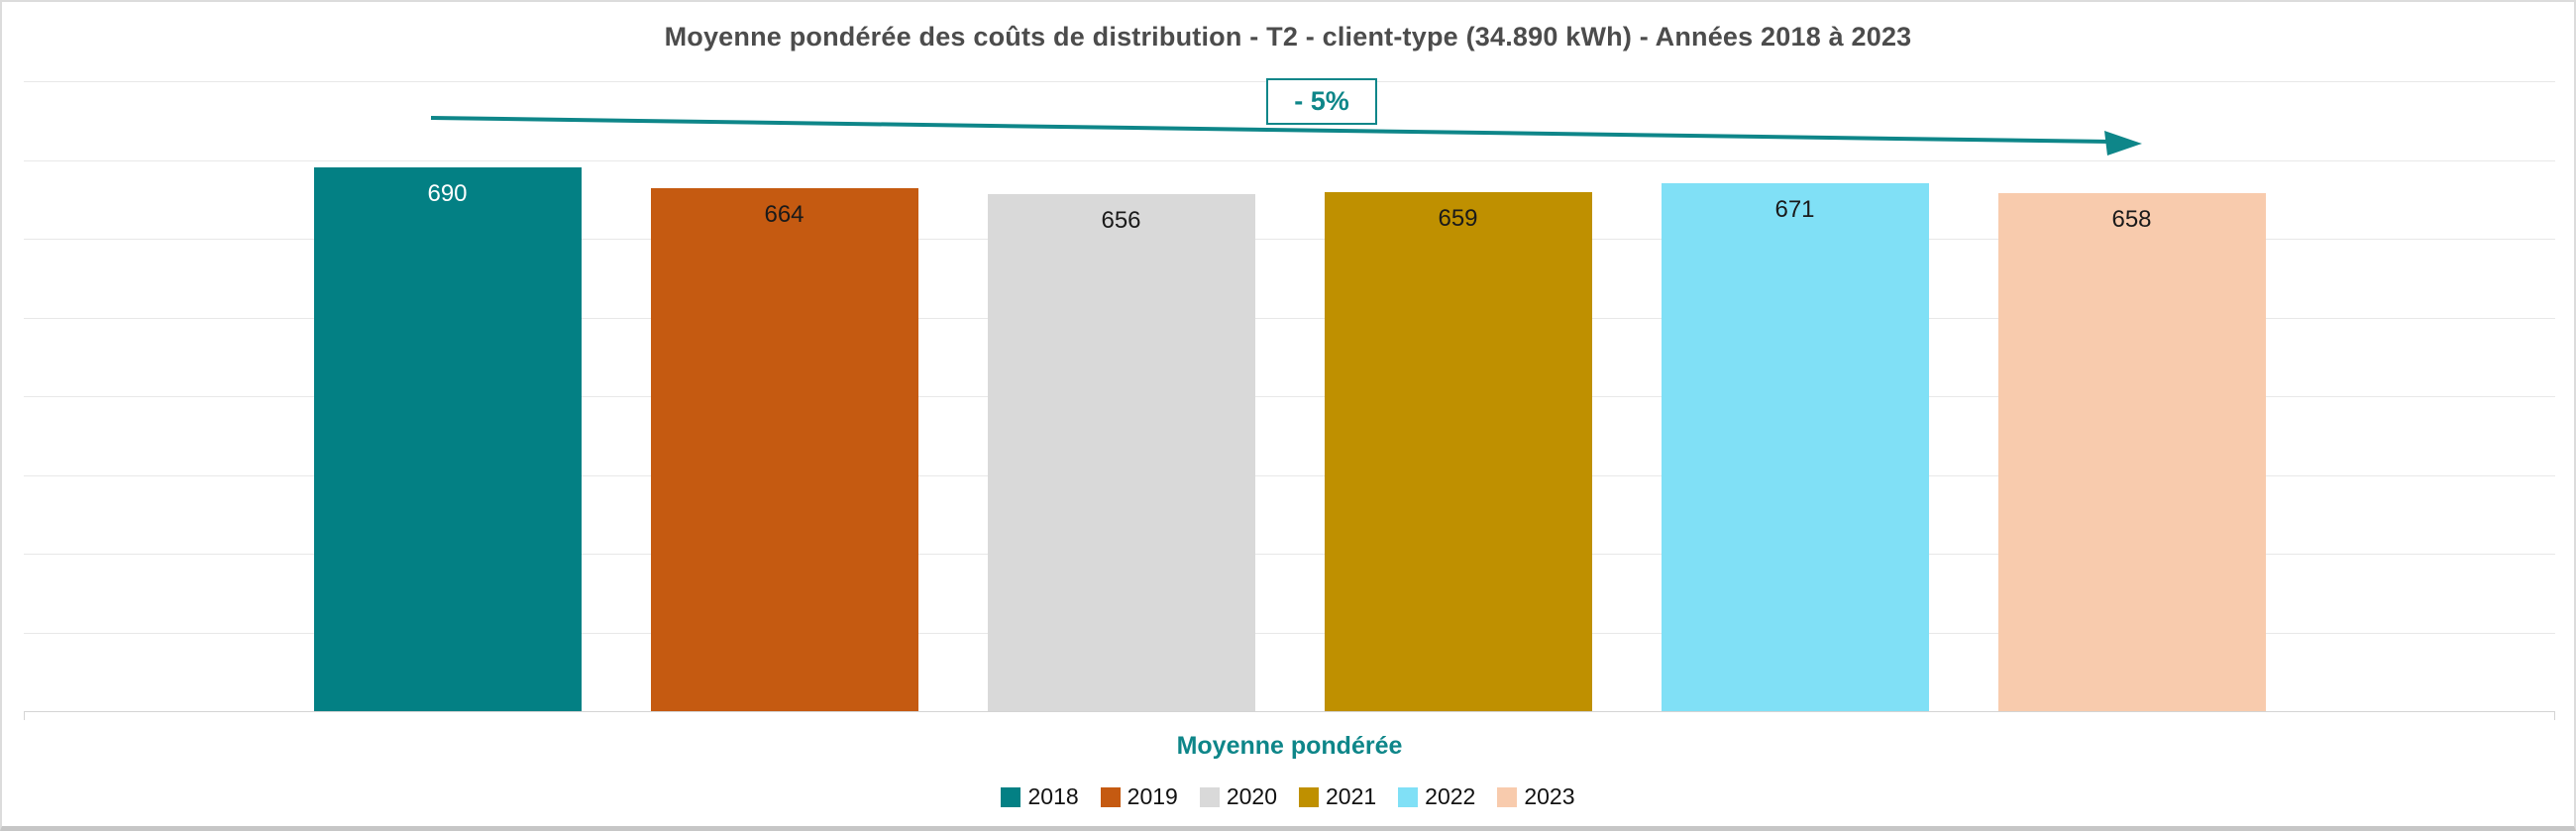 The height and width of the screenshot is (831, 2576). I want to click on bar-label-2020: 656, so click(1121, 221).